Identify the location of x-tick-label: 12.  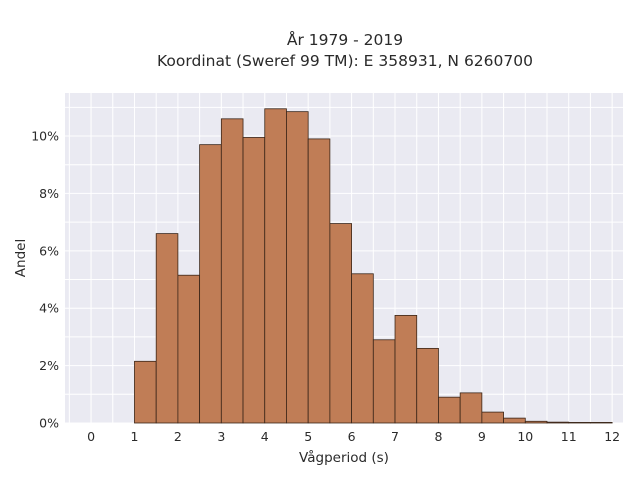
(612, 436).